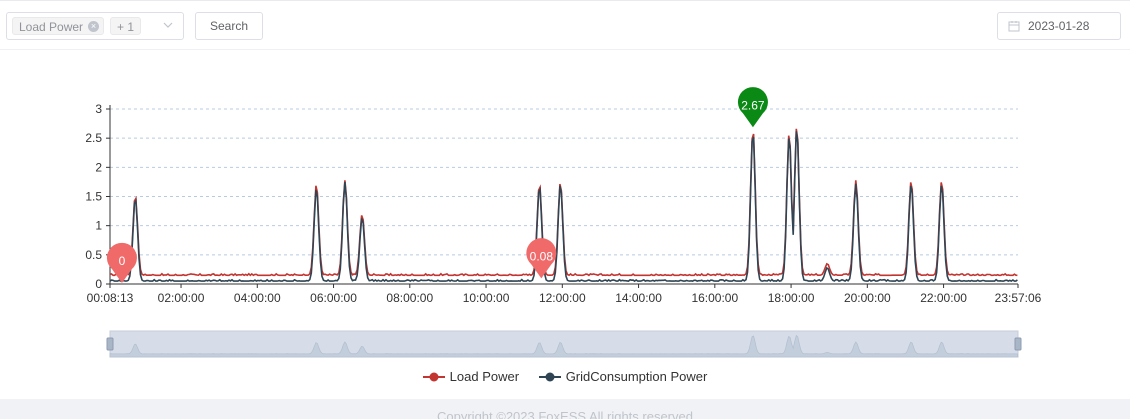 The image size is (1130, 419). I want to click on selected-tag: Load Power ×, so click(58, 26).